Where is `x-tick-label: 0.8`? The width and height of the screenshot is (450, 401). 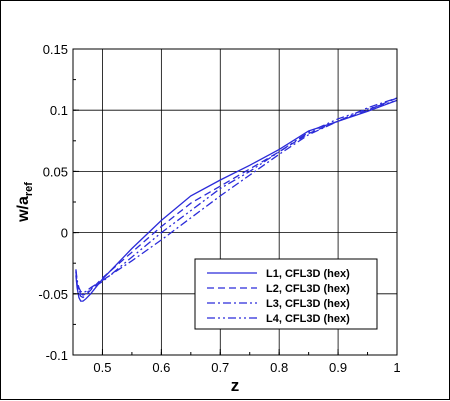 x-tick-label: 0.8 is located at coordinates (279, 367).